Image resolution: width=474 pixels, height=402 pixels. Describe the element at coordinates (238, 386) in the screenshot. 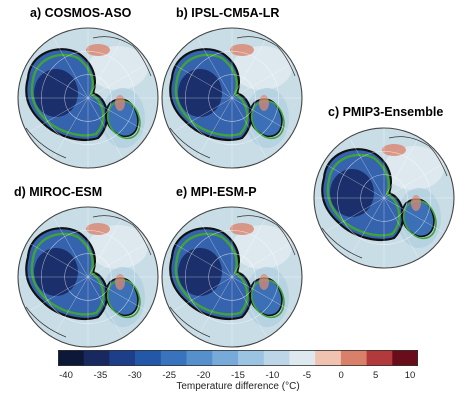

I see `colorbar-label: Temperature difference (°C)` at that location.